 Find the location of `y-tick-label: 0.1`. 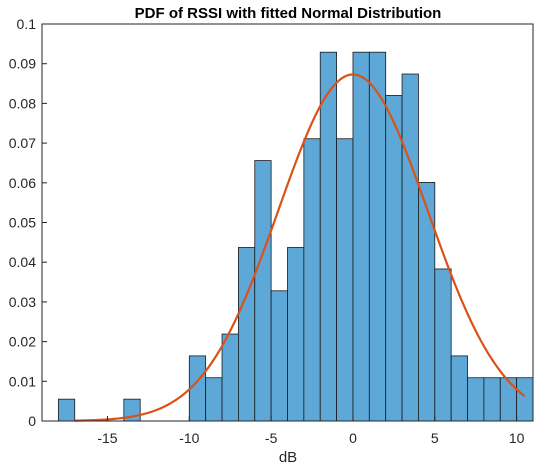

y-tick-label: 0.1 is located at coordinates (27, 24).